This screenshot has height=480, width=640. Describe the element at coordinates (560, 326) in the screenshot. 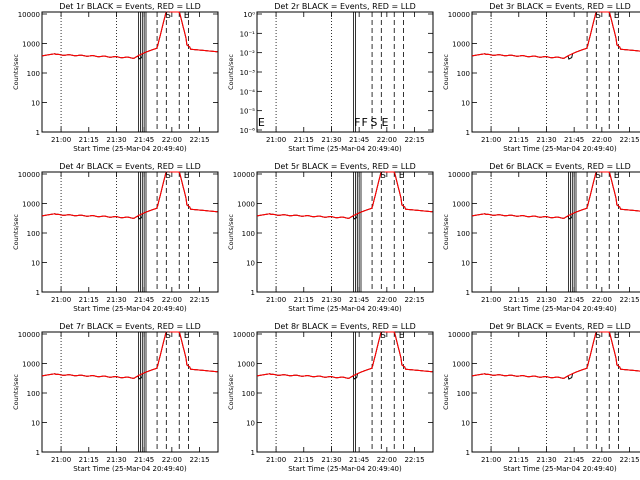

I see `panel-title: Det 9r BLACK = Events, RED = LLD` at that location.